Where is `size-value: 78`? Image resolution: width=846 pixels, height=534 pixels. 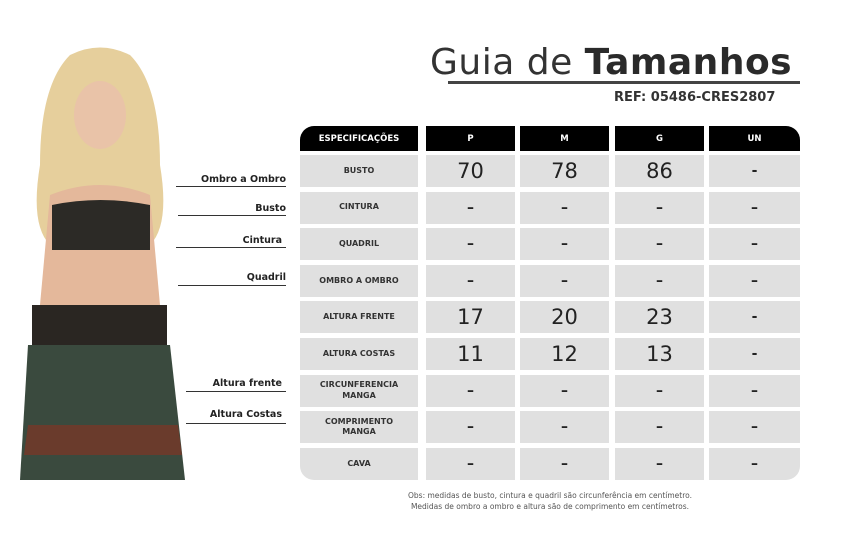
size-value: 78 is located at coordinates (564, 171).